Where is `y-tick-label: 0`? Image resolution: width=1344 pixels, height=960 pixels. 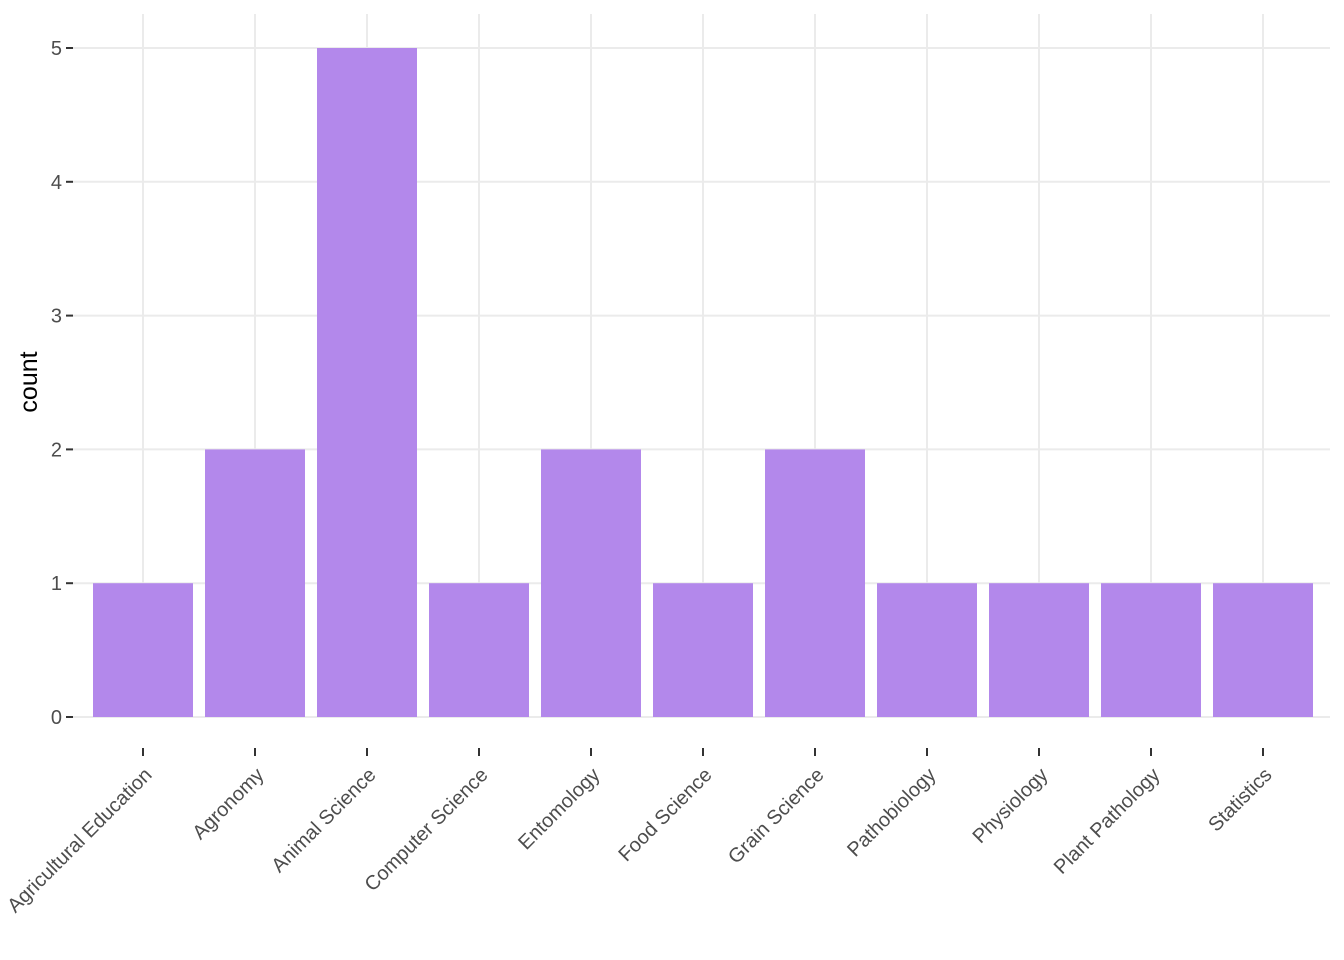 y-tick-label: 0 is located at coordinates (56, 718).